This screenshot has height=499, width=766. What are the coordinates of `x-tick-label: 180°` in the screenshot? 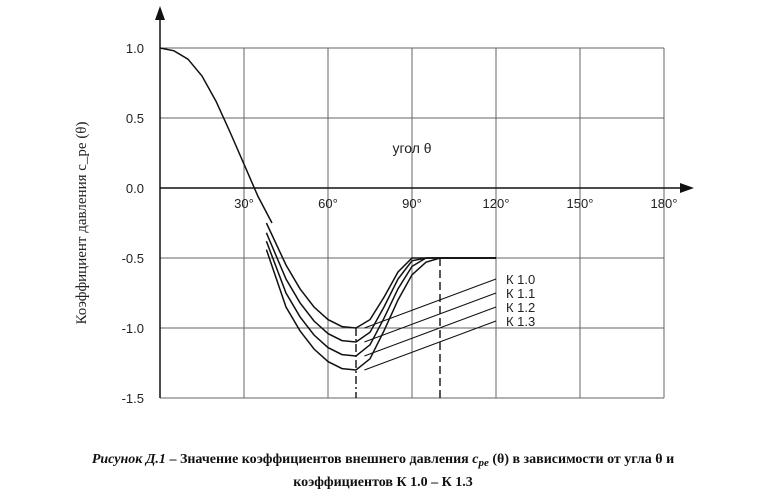 It's located at (664, 203).